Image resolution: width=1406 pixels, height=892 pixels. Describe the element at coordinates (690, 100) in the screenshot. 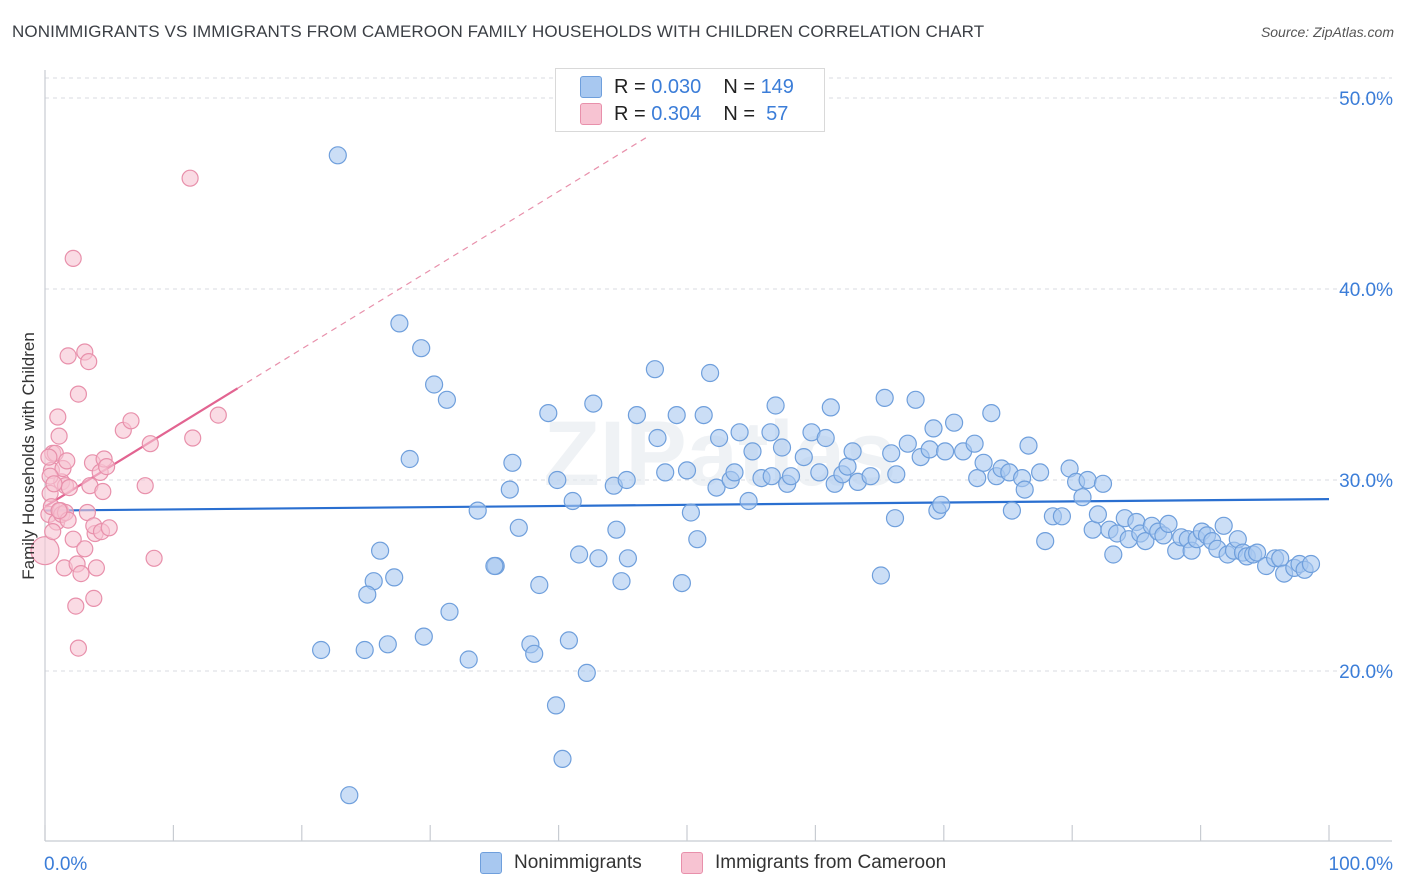

I see `correlation-legend: R = 0.030 N = 149 R = 0.304 N = 57` at that location.